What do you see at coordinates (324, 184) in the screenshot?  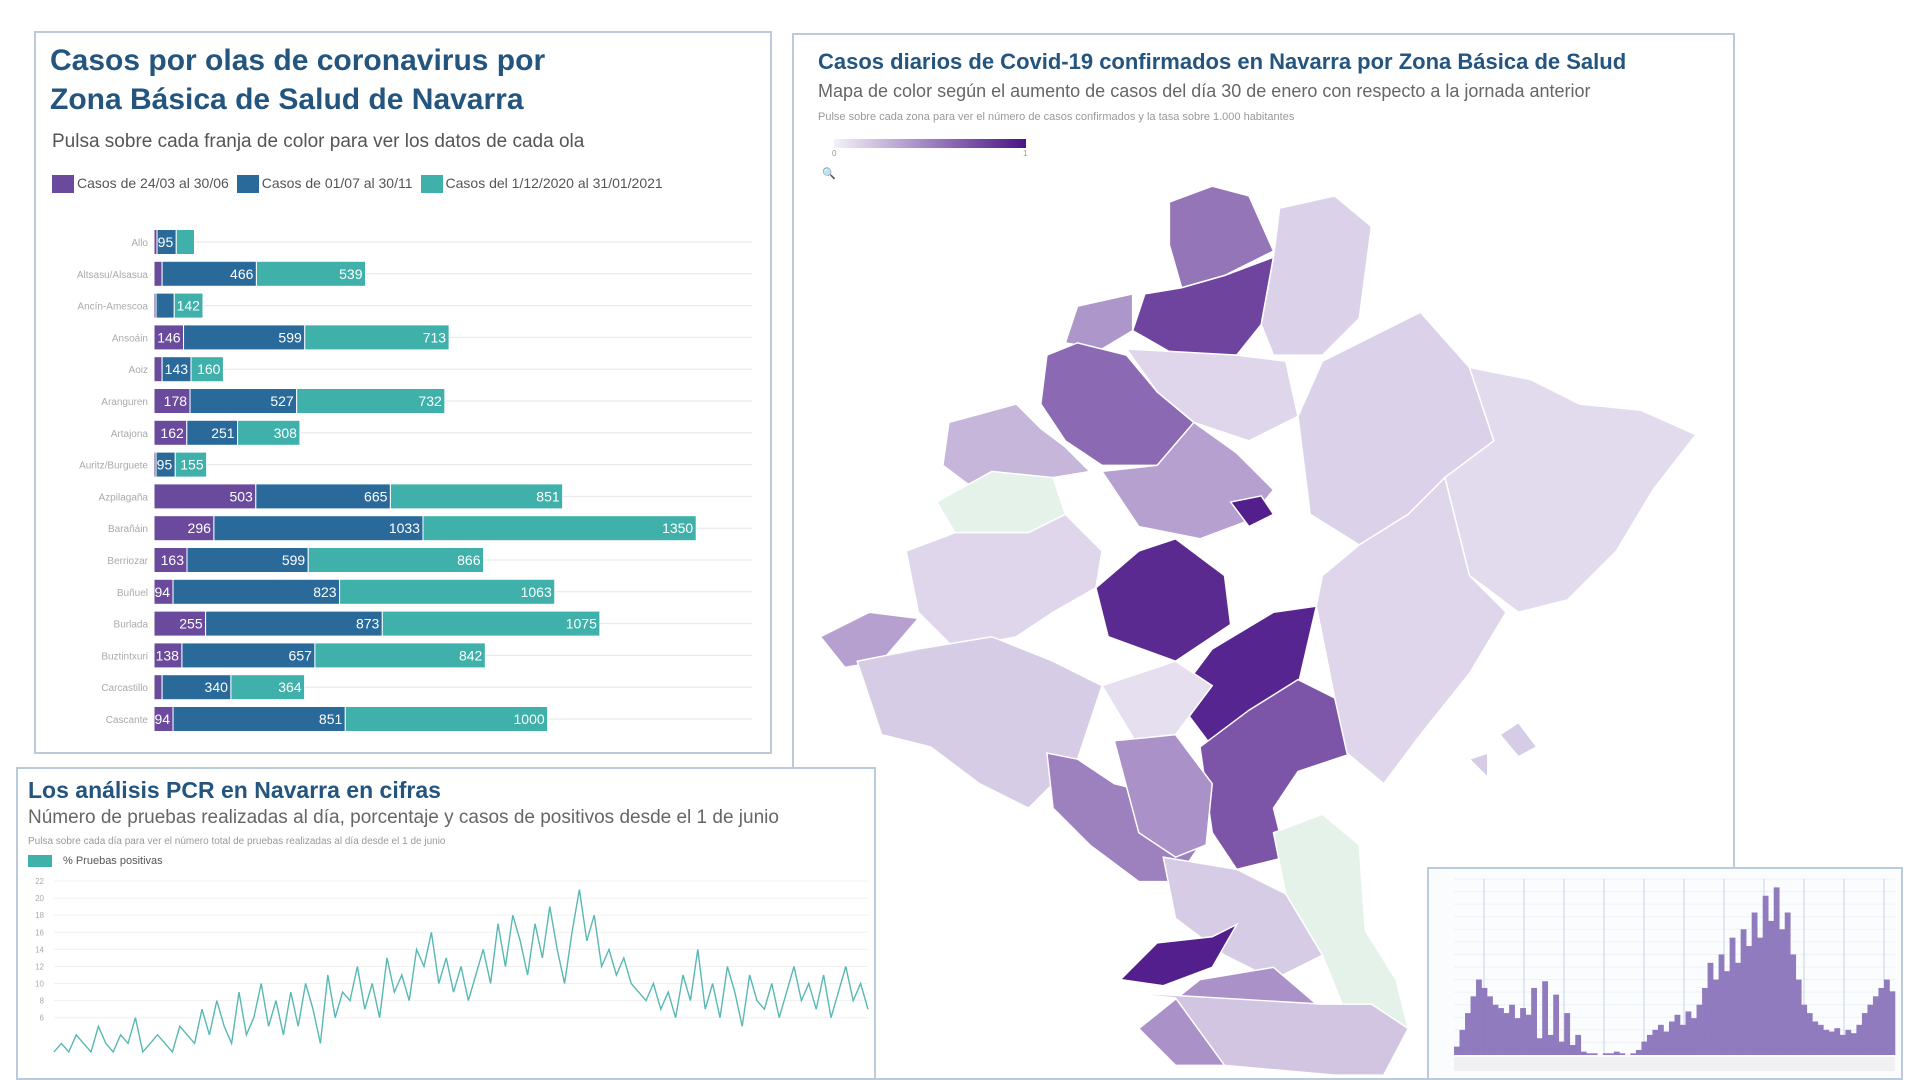 I see `legend-wave2: Casos de 01/07 al 30/11` at bounding box center [324, 184].